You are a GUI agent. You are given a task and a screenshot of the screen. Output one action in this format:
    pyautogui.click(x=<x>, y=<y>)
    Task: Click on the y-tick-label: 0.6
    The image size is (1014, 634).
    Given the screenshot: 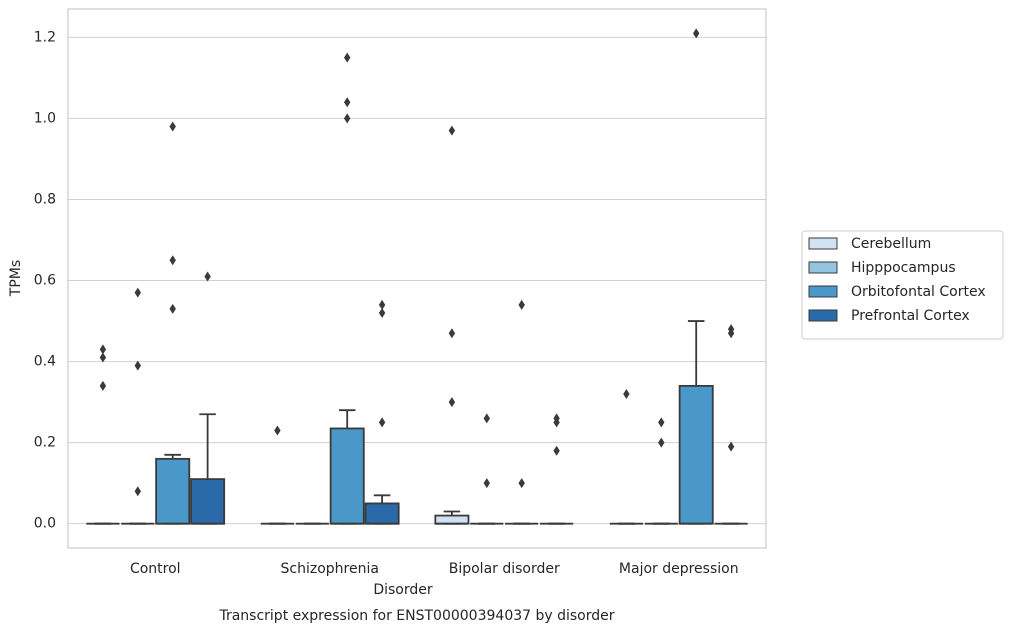 What is the action you would take?
    pyautogui.click(x=45, y=281)
    